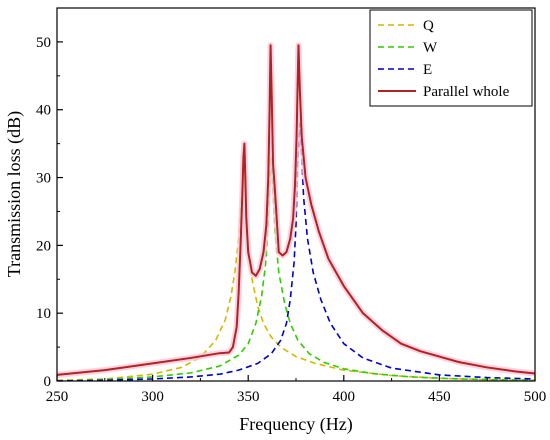  What do you see at coordinates (248, 397) in the screenshot?
I see `x-tick-label: 350` at bounding box center [248, 397].